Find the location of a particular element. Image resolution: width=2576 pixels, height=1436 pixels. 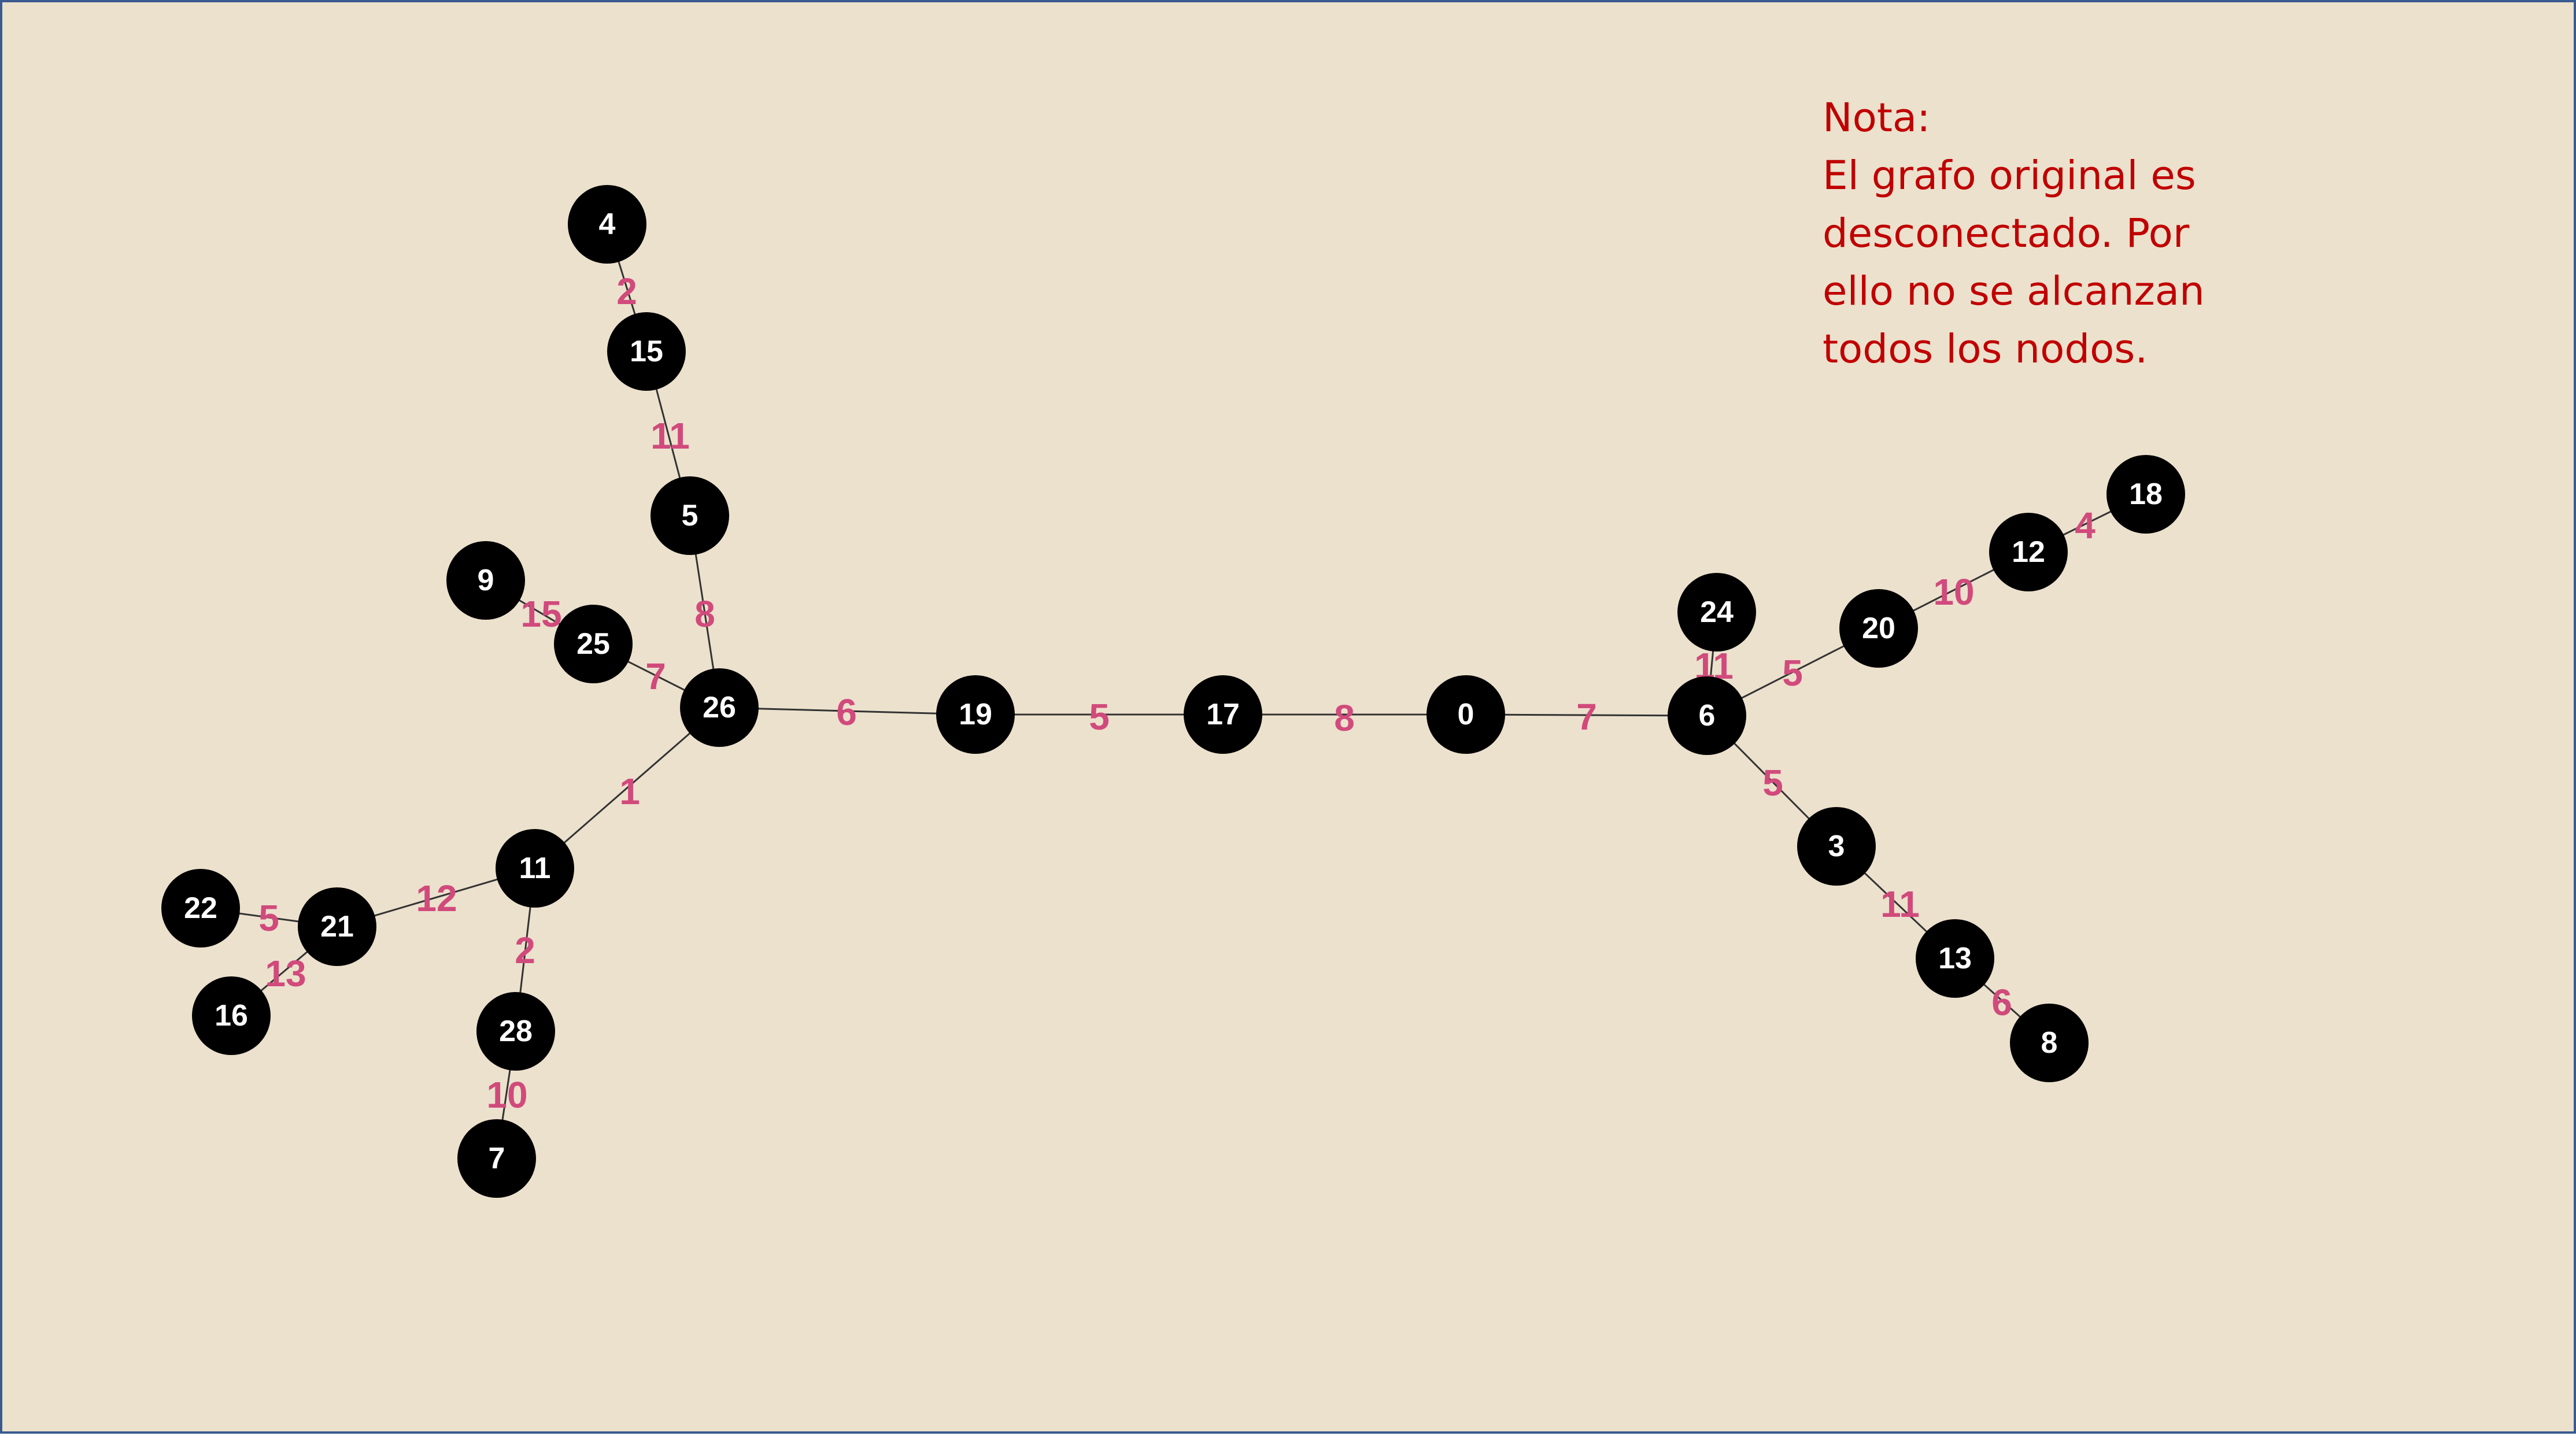

node-17: 17 is located at coordinates (1223, 715).